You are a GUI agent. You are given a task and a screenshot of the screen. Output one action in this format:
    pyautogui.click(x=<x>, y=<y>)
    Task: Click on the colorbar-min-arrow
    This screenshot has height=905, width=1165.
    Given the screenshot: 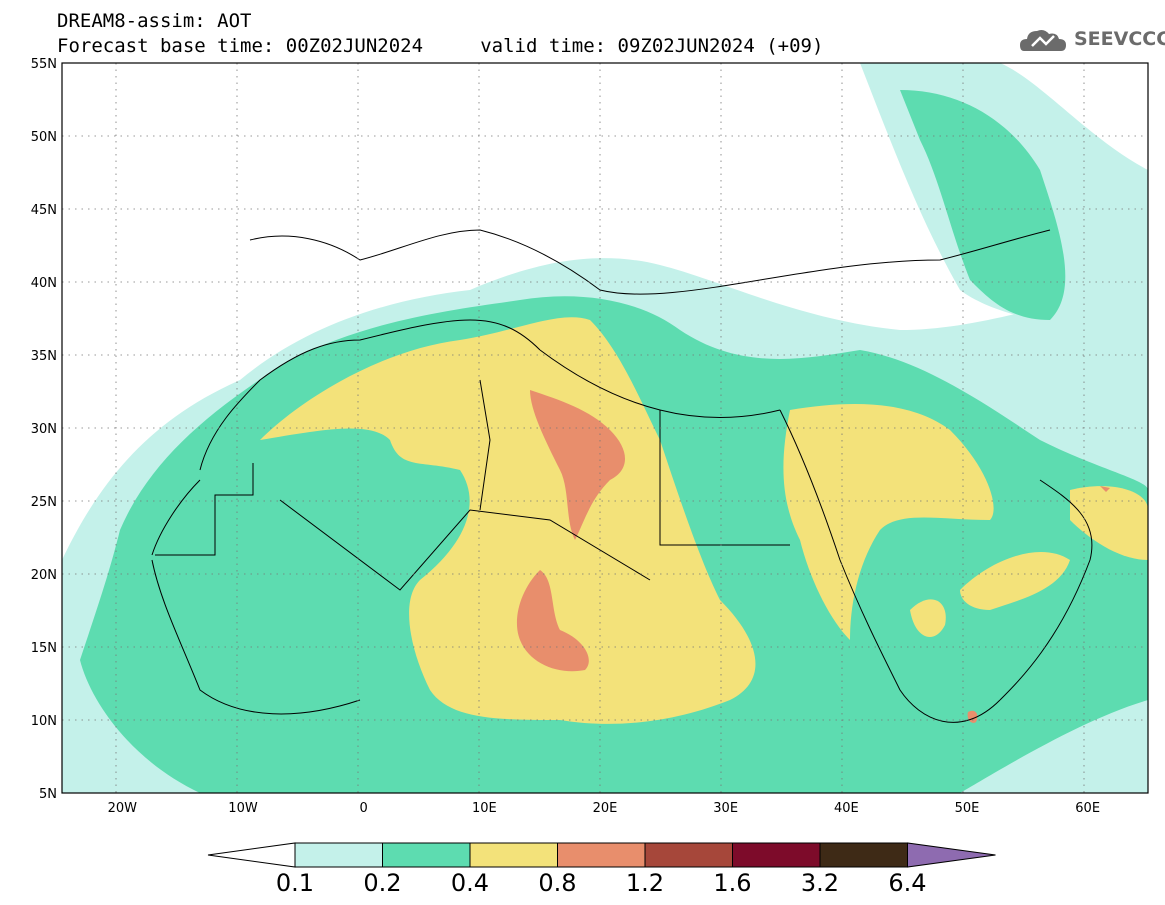 What is the action you would take?
    pyautogui.click(x=251, y=855)
    